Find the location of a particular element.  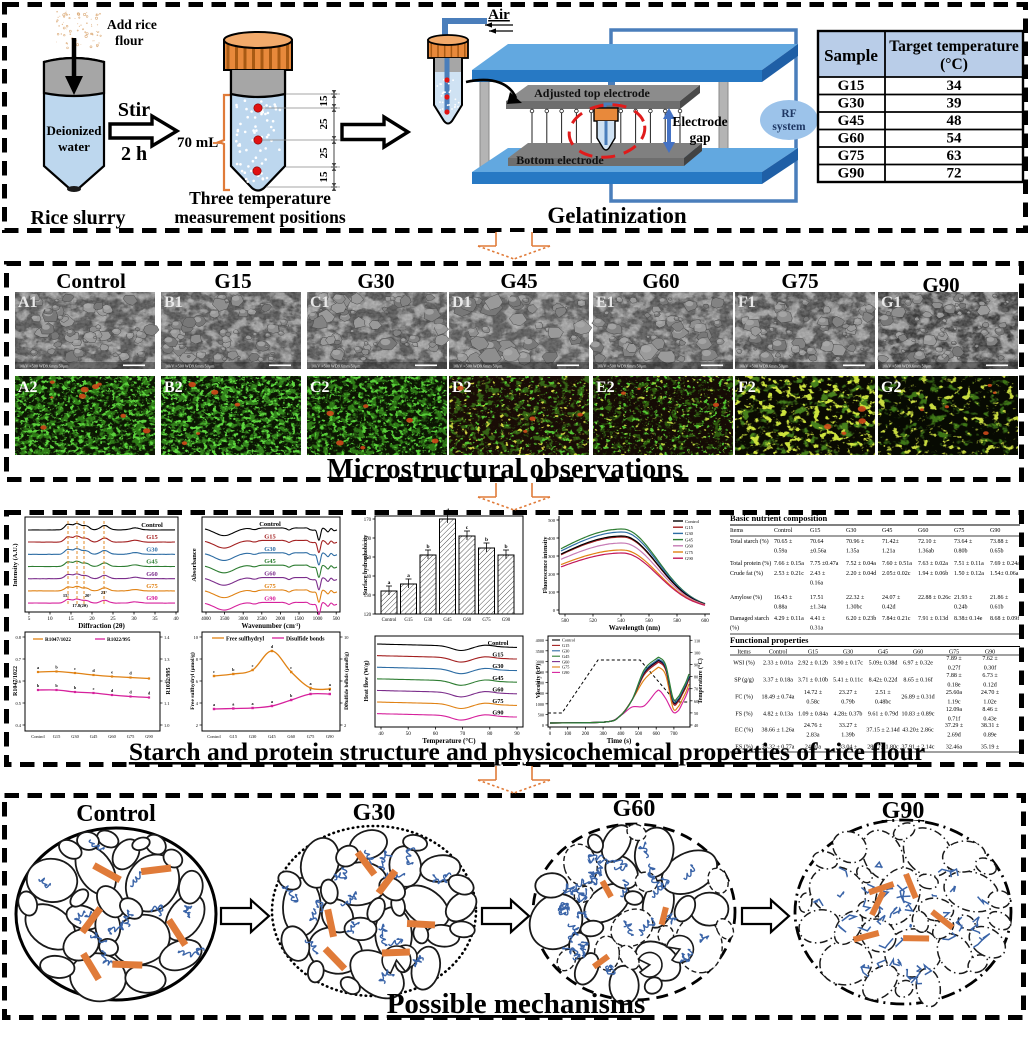

svg-text: 15° is located at coordinates (66, 595).